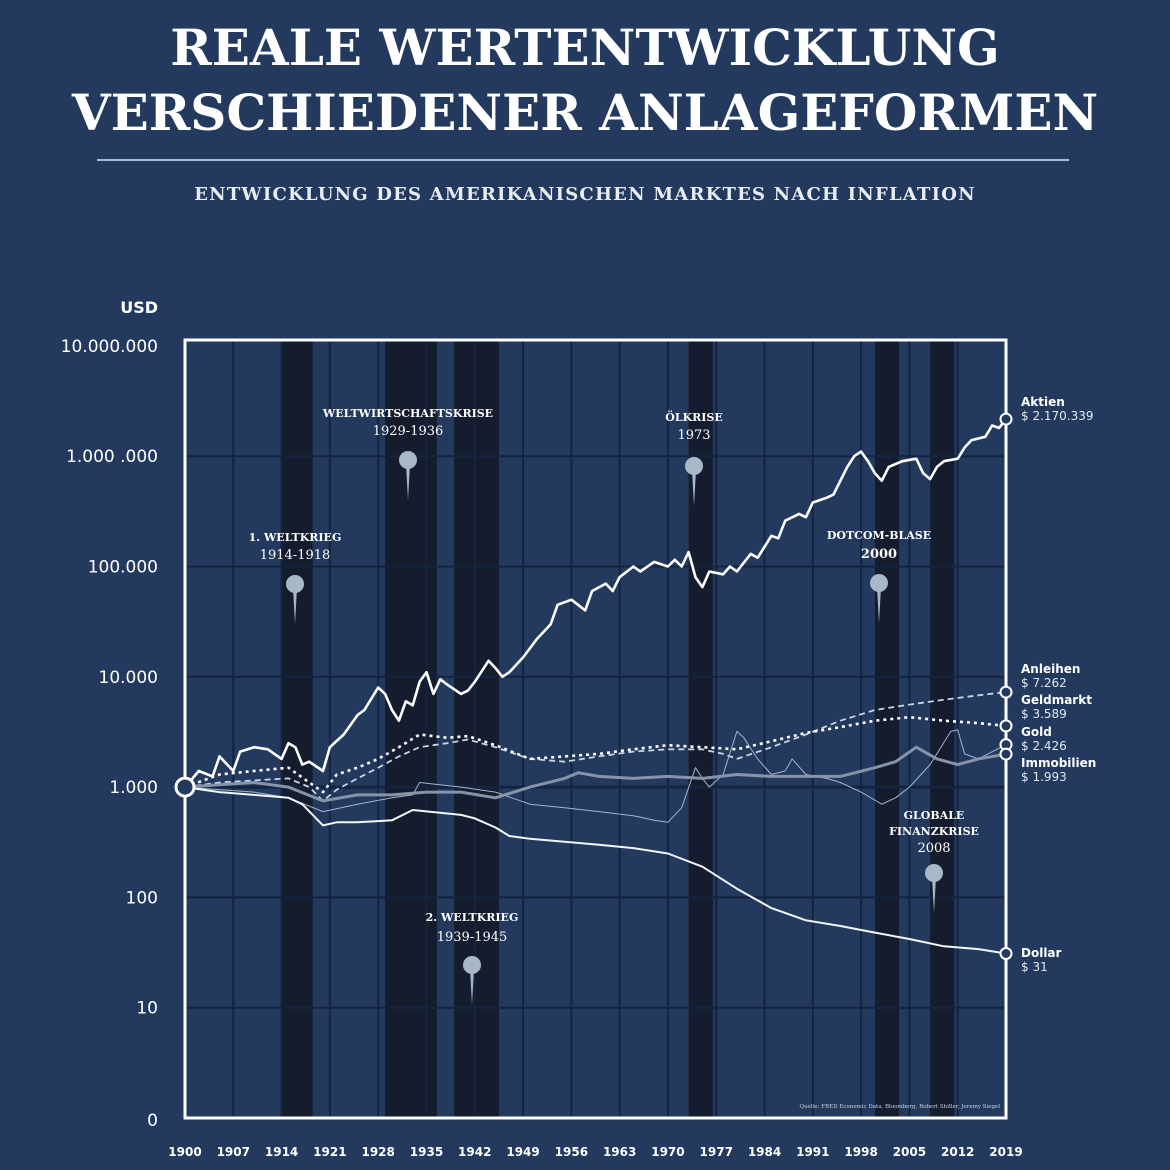 This screenshot has height=1170, width=1170. Describe the element at coordinates (667, 1152) in the screenshot. I see `x-tick-label: 1970` at that location.